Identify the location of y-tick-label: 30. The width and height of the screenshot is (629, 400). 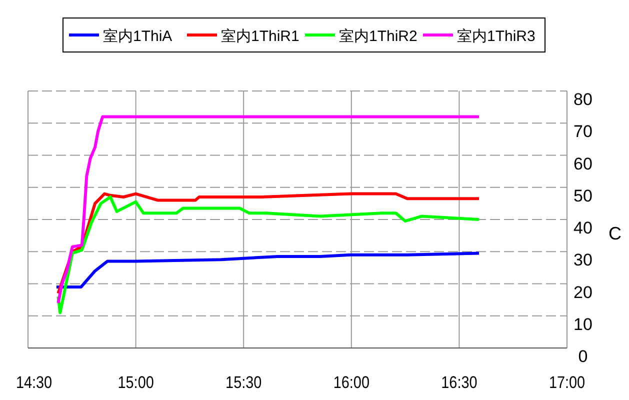
(583, 260).